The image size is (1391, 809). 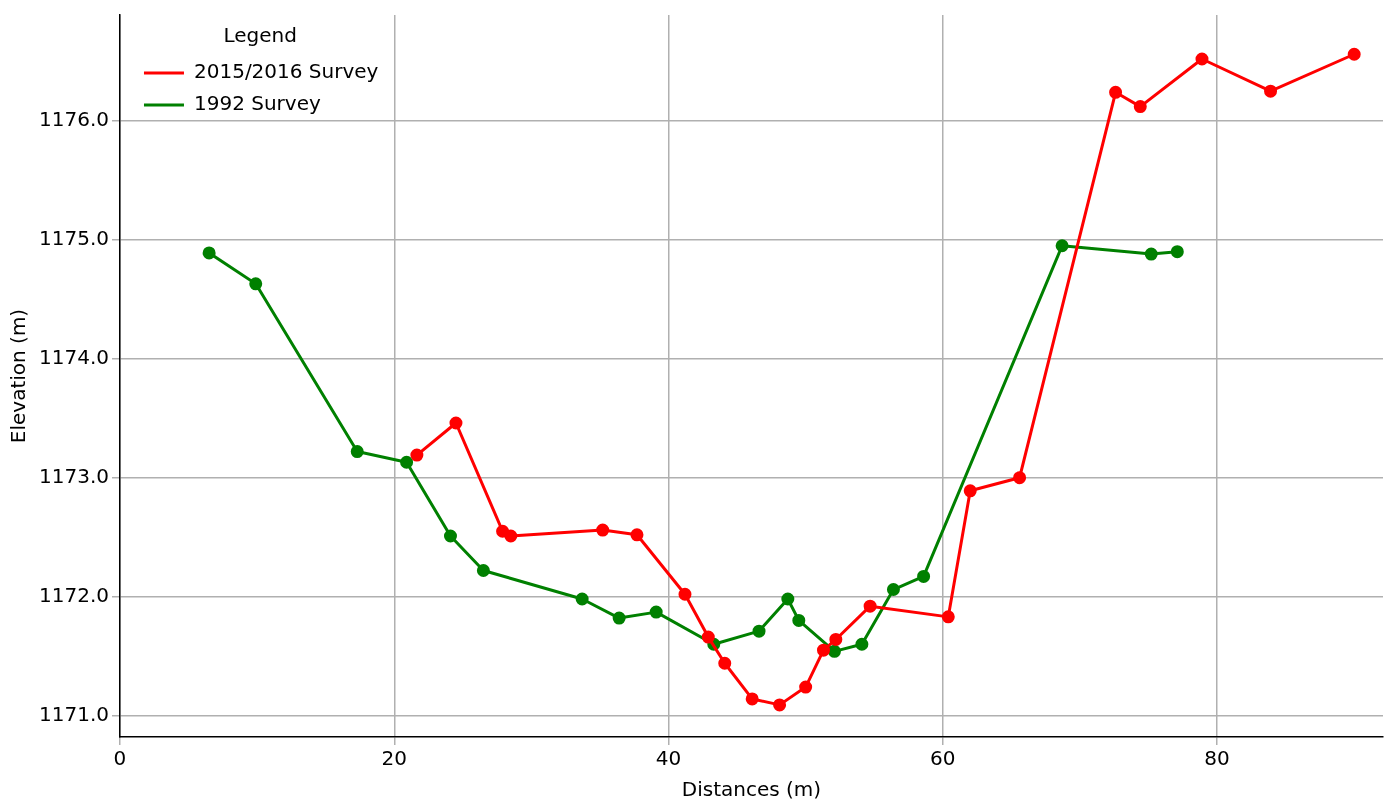 What do you see at coordinates (74, 475) in the screenshot?
I see `y-tick-label: 1173.0` at bounding box center [74, 475].